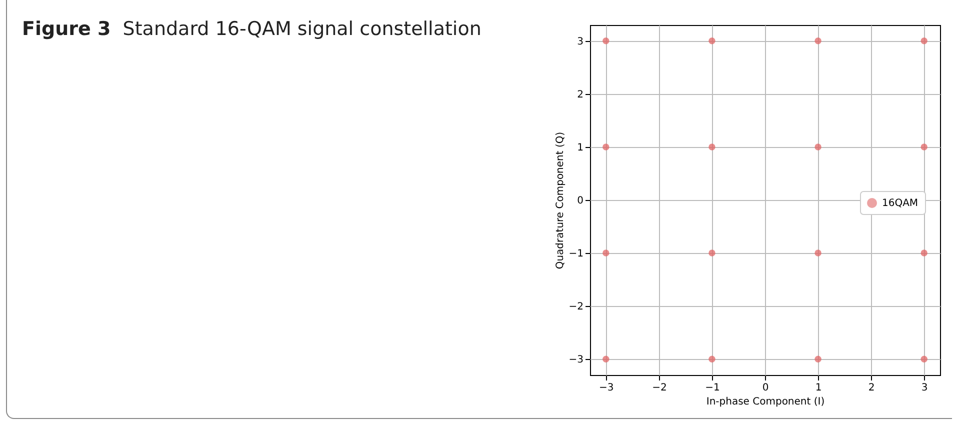  I want to click on y-tick-label: −2, so click(576, 307).